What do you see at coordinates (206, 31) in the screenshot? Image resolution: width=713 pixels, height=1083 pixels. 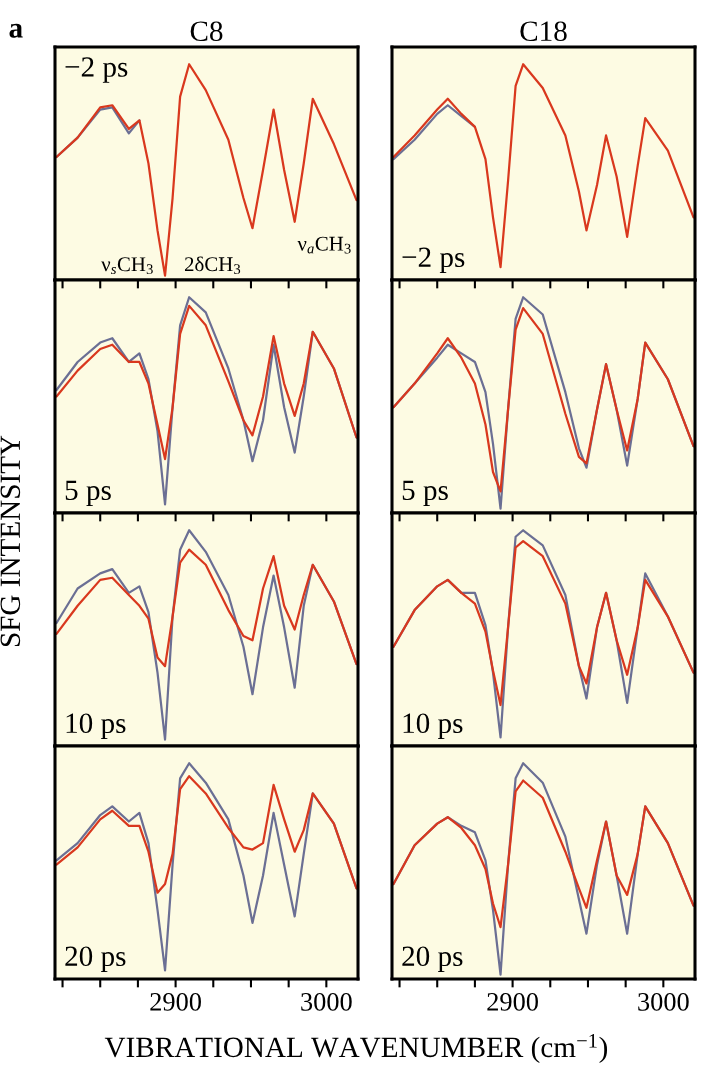 I see `chart-title: C8` at bounding box center [206, 31].